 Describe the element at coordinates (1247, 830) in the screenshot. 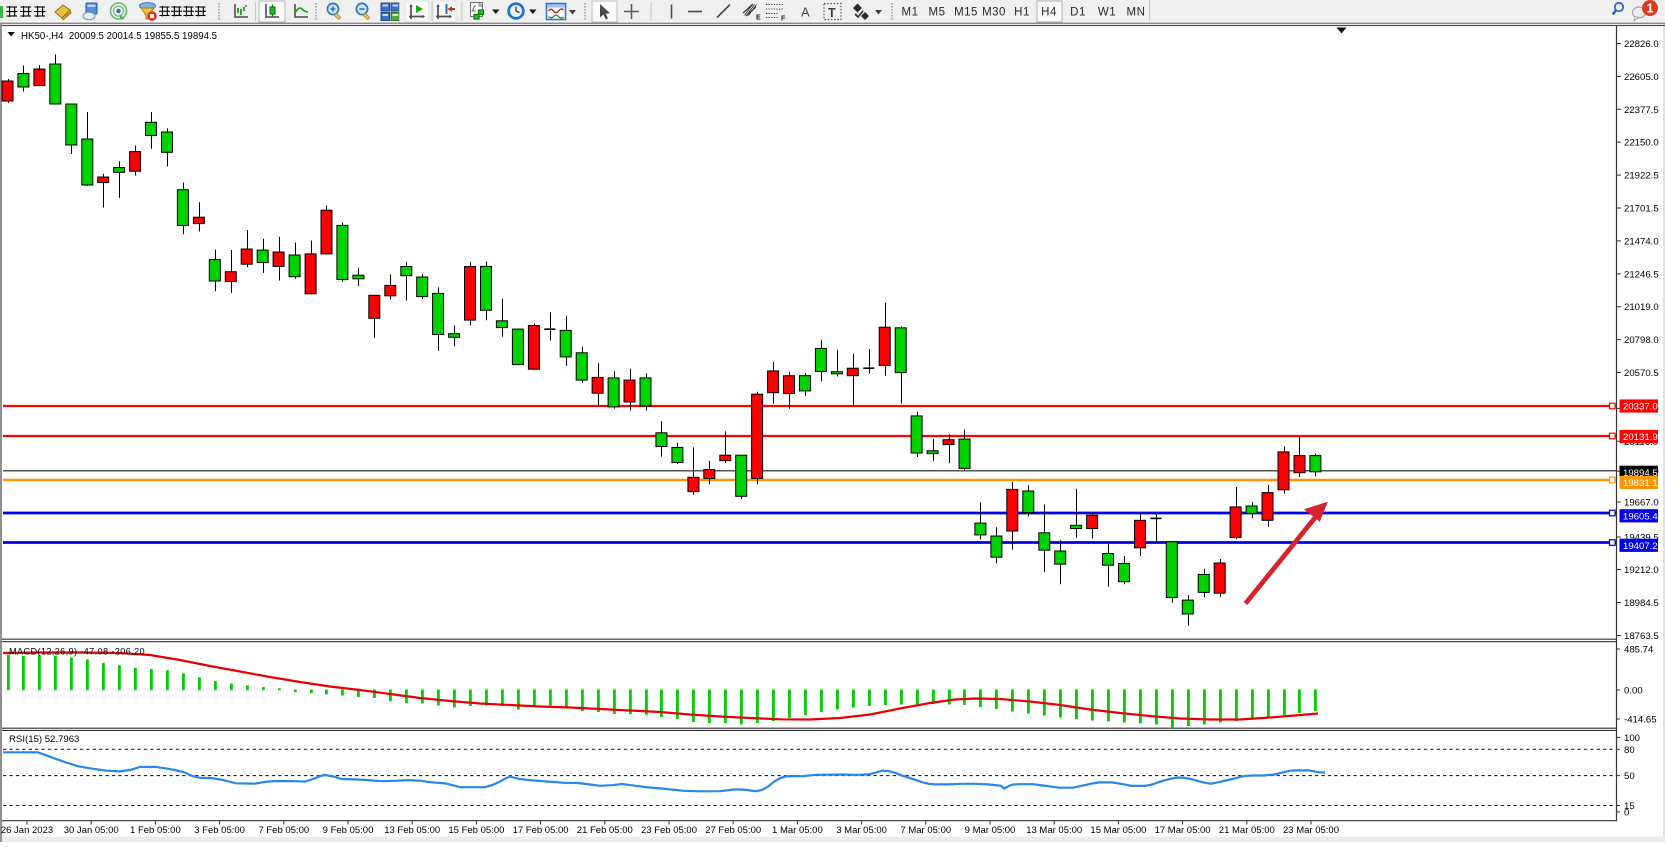

I see `svg-text: 21 Mar 05:00` at that location.